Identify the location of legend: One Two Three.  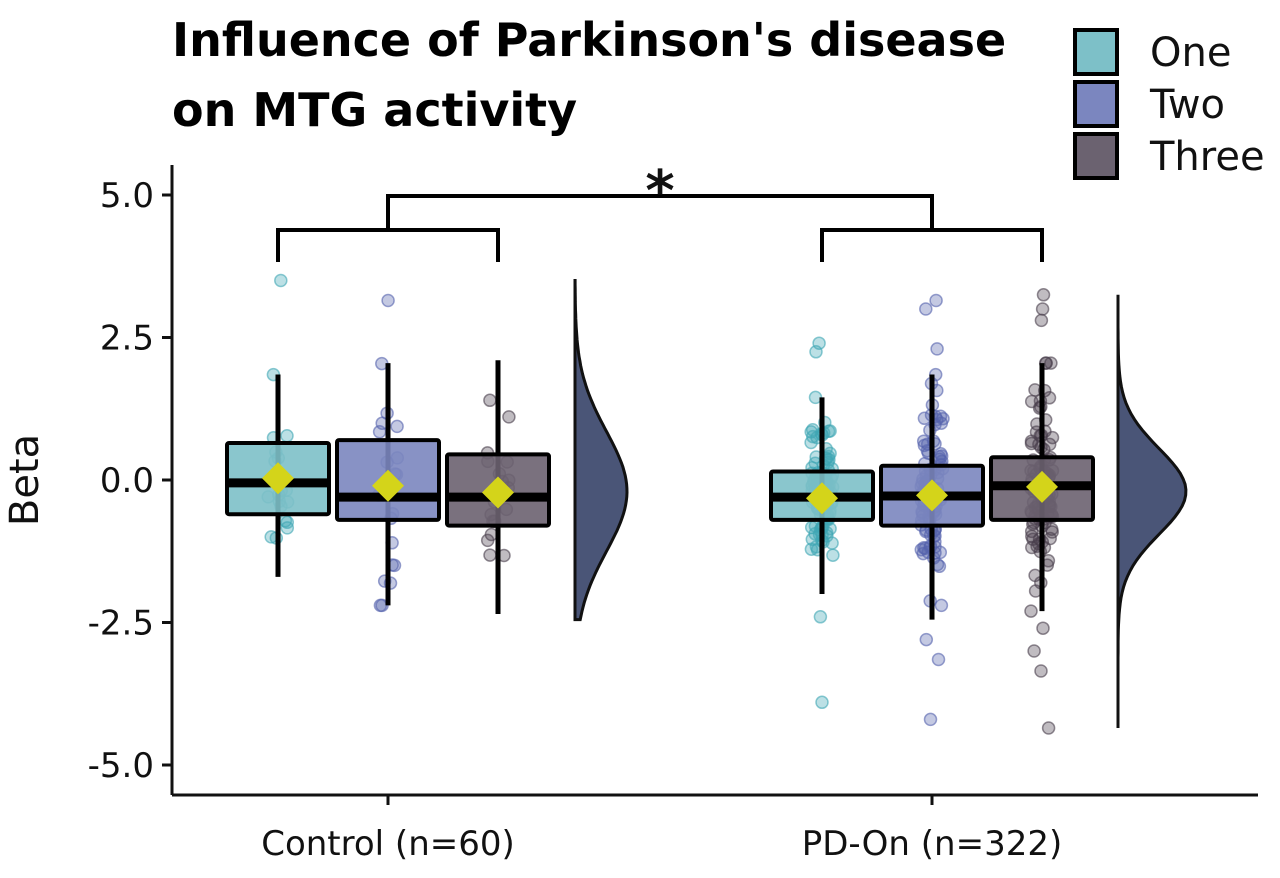
(1169, 104).